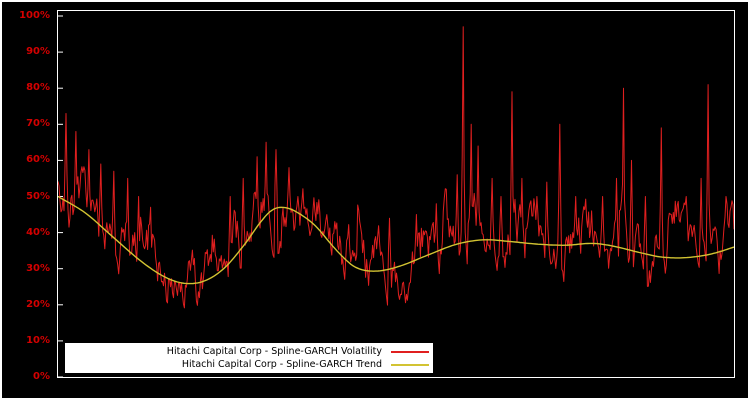 This screenshot has width=750, height=400. What do you see at coordinates (38, 124) in the screenshot?
I see `y-tick-label: 70%` at bounding box center [38, 124].